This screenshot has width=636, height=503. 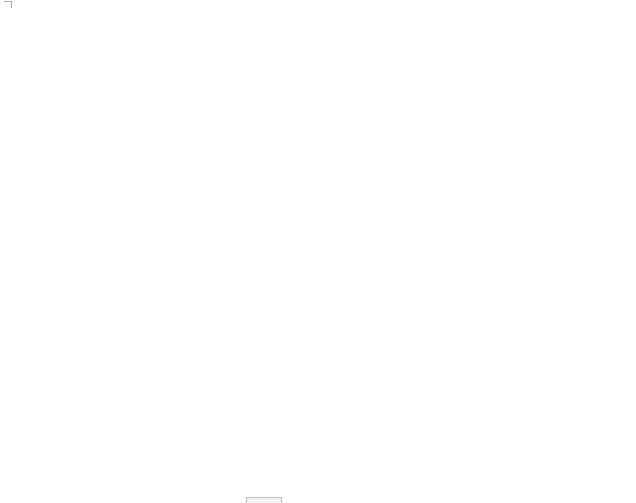 I want to click on table-resize-handle, so click(x=264, y=500).